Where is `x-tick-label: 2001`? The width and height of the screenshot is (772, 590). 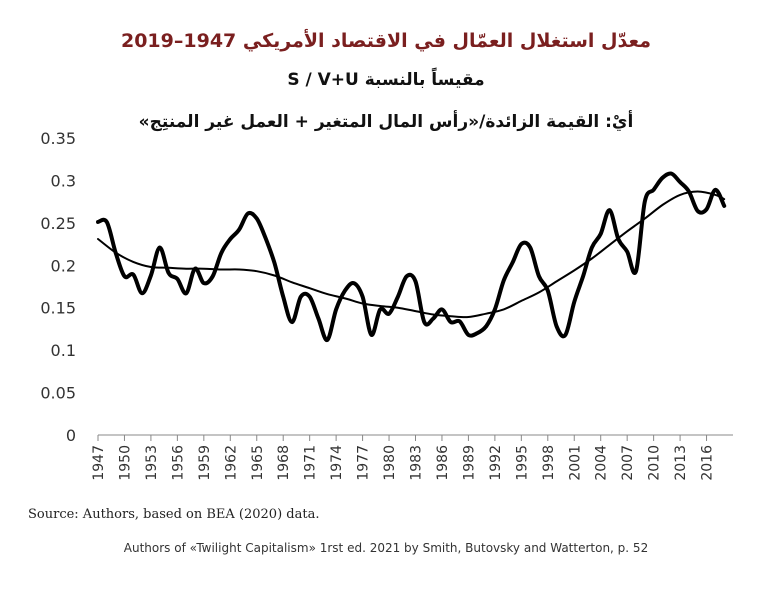
x-tick-label: 2001 is located at coordinates (575, 463).